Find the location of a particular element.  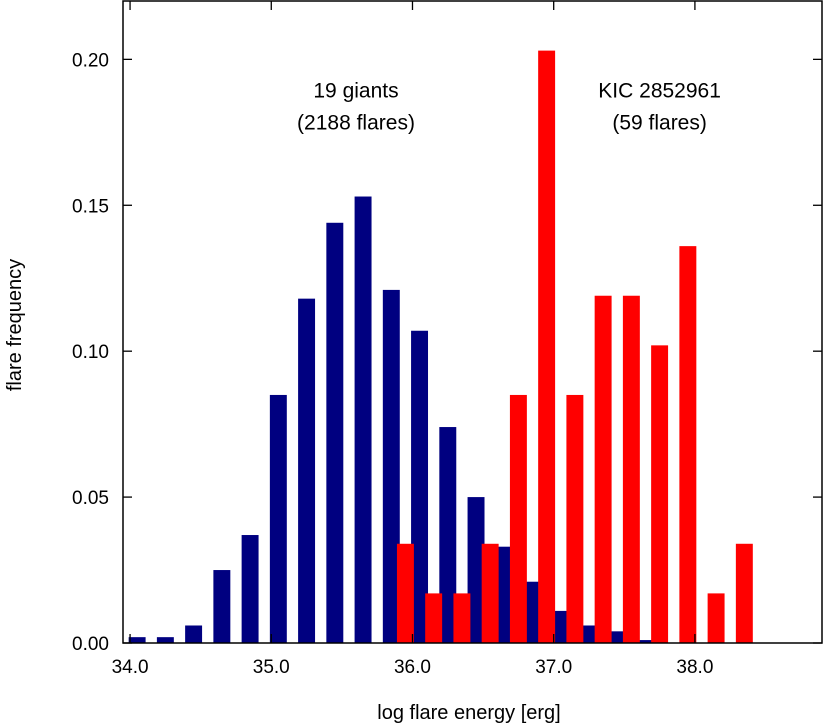

x-tick-label: 35.0 is located at coordinates (271, 667).